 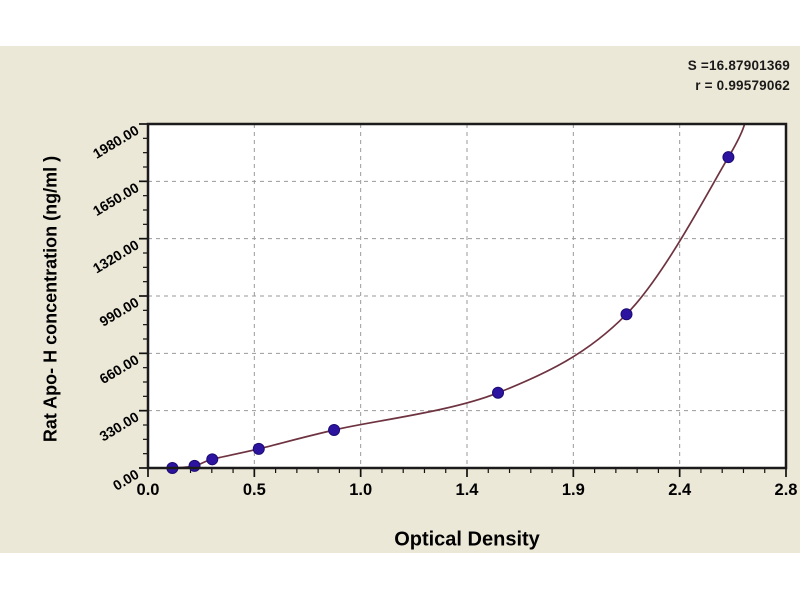 I want to click on fit-r-value: r = 0.99579062, so click(x=742, y=85).